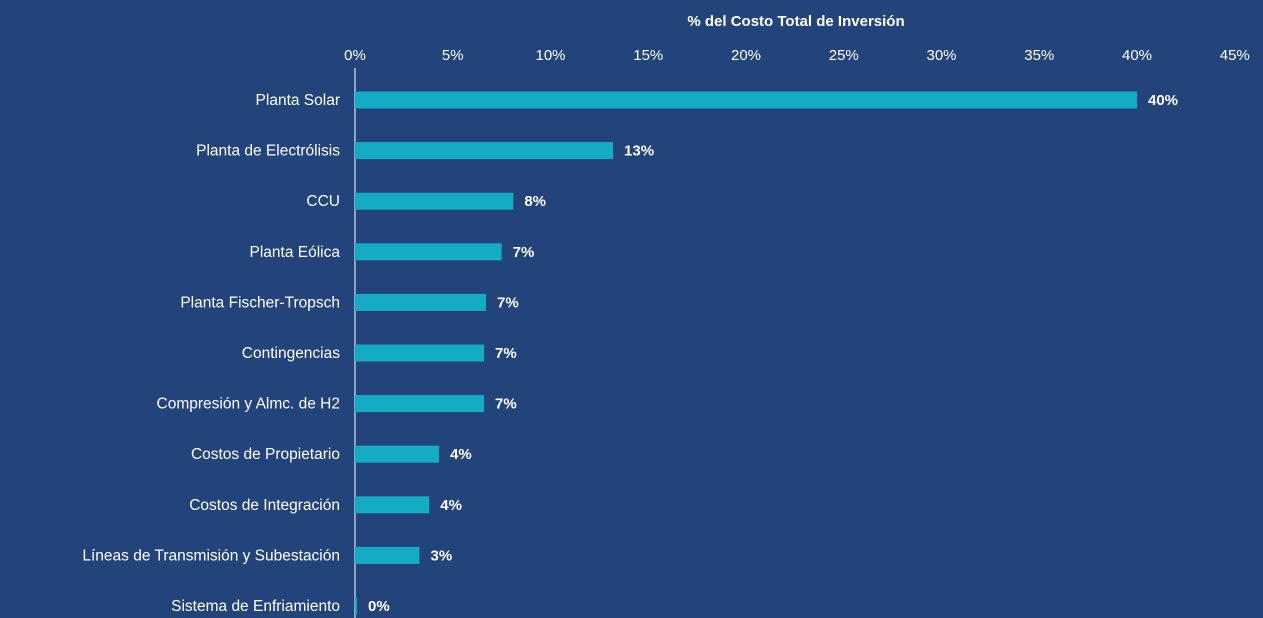 This screenshot has height=618, width=1263. Describe the element at coordinates (795, 21) in the screenshot. I see `x-axis-title: % del Costo Total de Inversión` at that location.